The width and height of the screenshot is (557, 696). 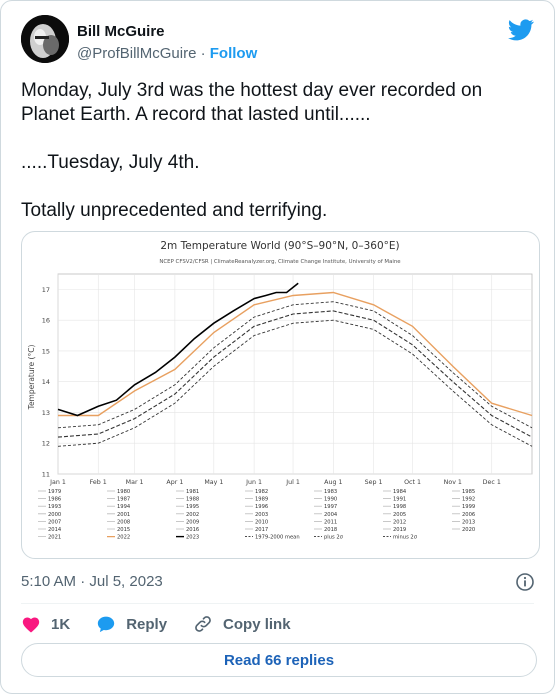 I want to click on legend-label: 2008, so click(x=123, y=522).